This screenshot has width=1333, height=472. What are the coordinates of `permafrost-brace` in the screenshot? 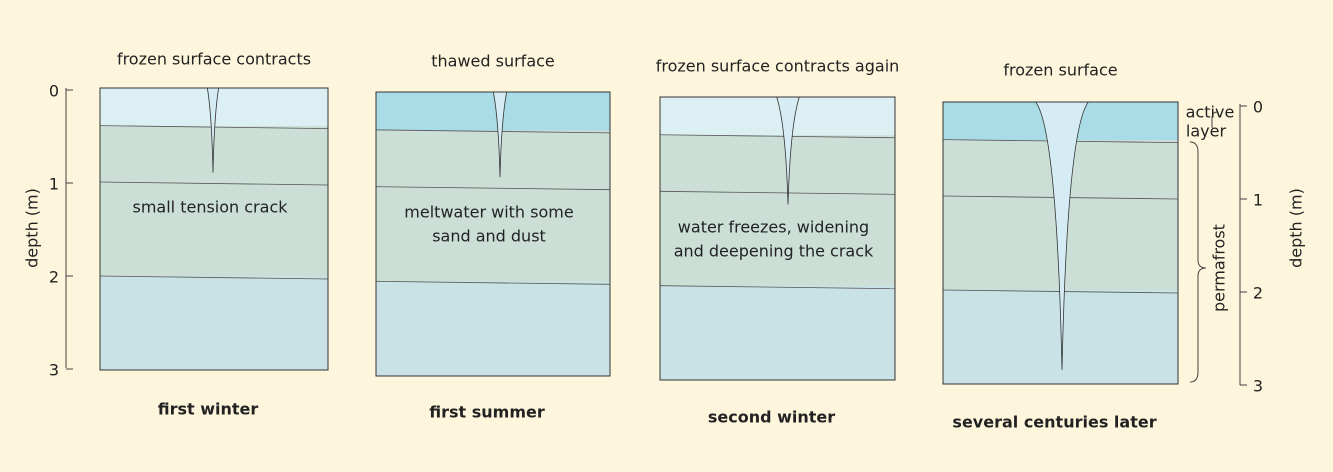 It's located at (1198, 262).